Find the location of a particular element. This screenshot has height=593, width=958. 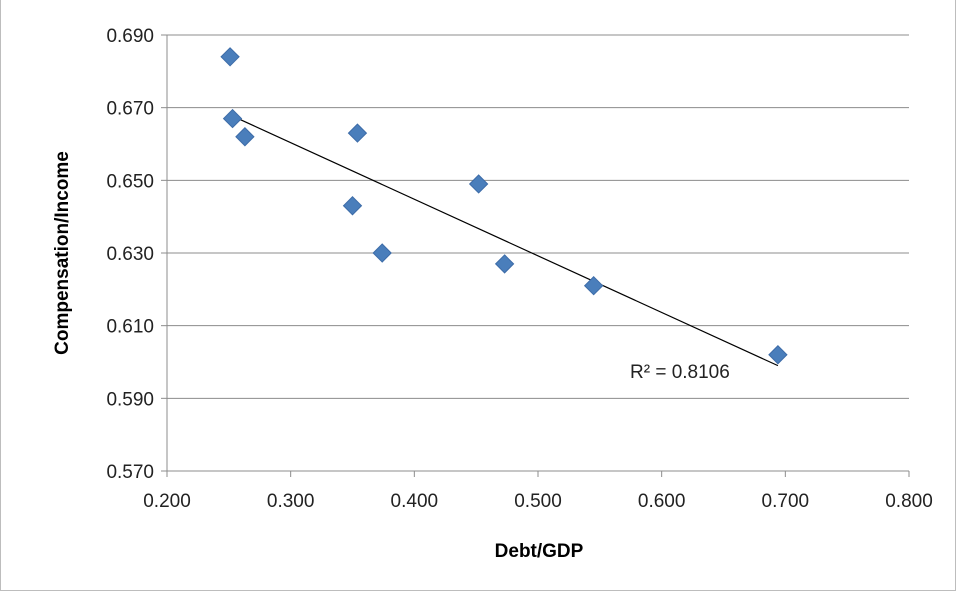

x-tick-label: 0.300 is located at coordinates (291, 501).